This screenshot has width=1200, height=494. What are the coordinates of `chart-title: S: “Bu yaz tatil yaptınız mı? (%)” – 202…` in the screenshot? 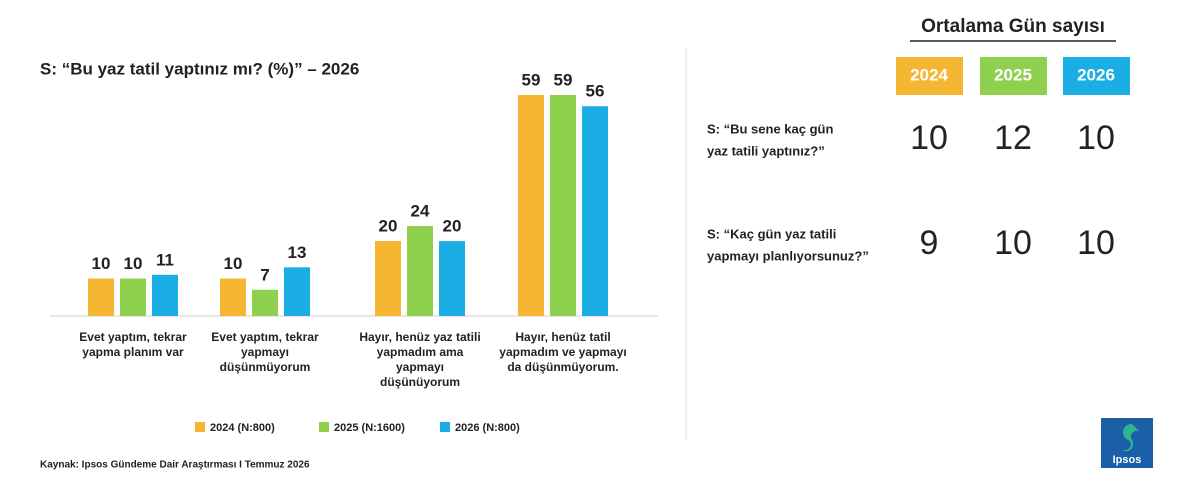 It's located at (199, 68).